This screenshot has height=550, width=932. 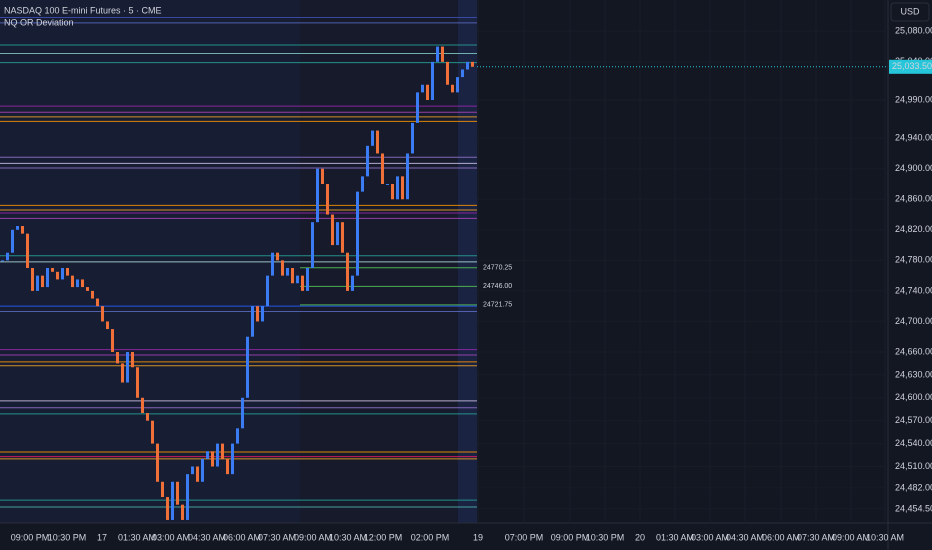 What do you see at coordinates (383, 537) in the screenshot?
I see `x-tick-label: 12:00 PM` at bounding box center [383, 537].